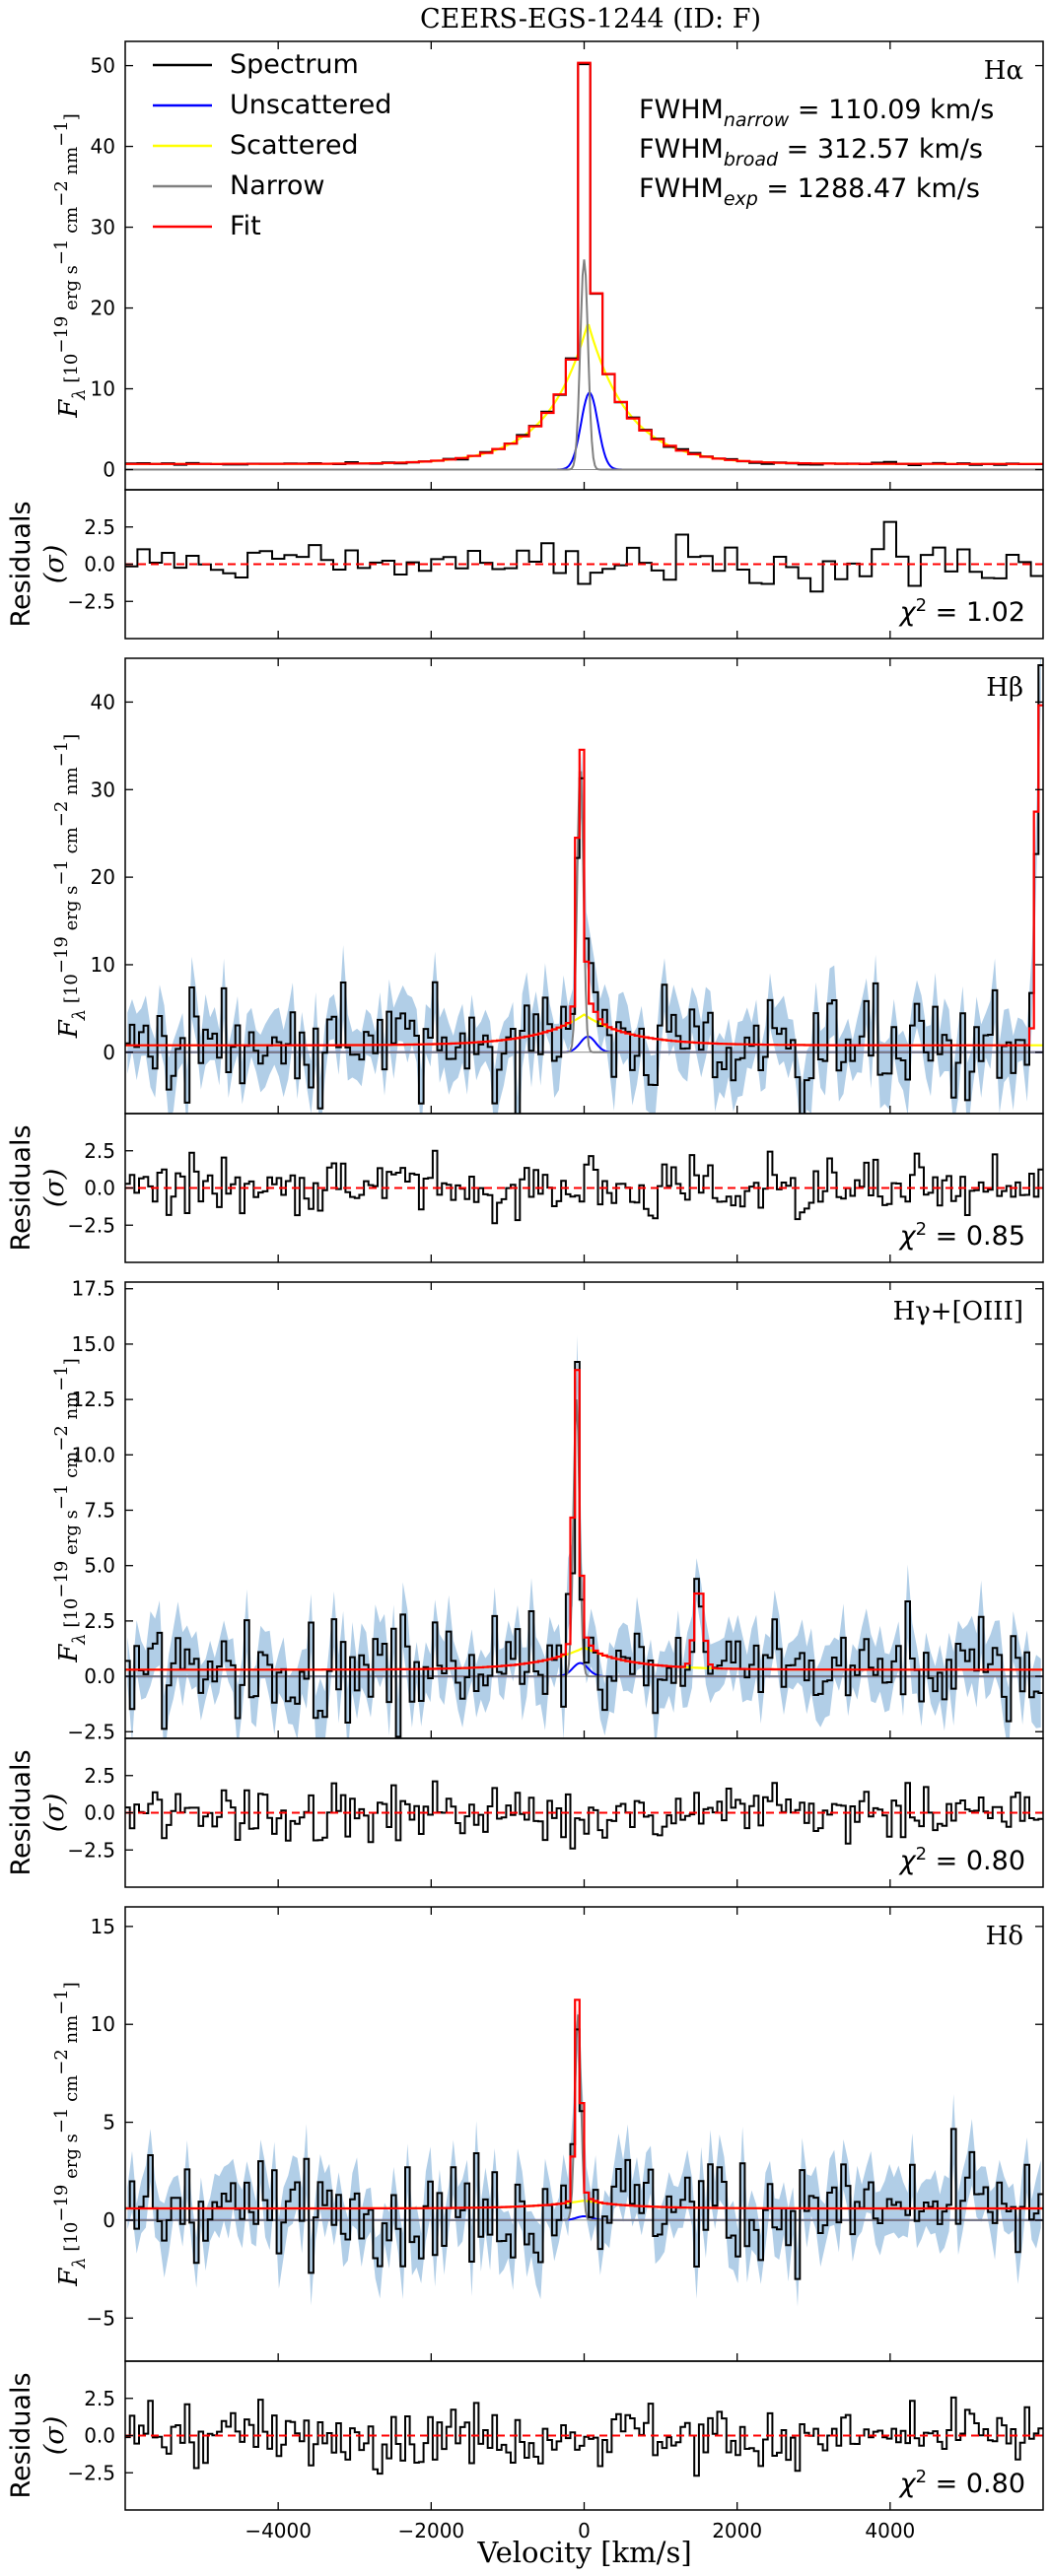 The image size is (1050, 2576). I want to click on residual-panel-0: −2.5 0.0 2.5 χ2 = 1.02 Residuals (σ), so click(525, 564).